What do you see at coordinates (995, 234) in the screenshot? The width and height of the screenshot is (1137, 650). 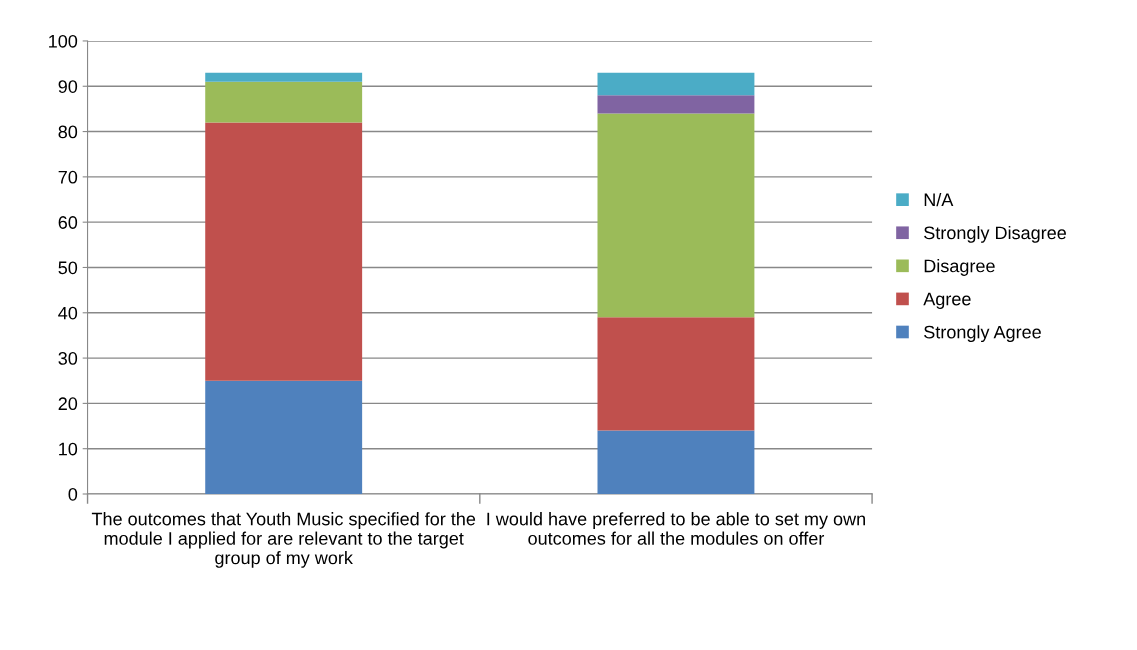 I see `legend-label: Strongly Disagree` at bounding box center [995, 234].